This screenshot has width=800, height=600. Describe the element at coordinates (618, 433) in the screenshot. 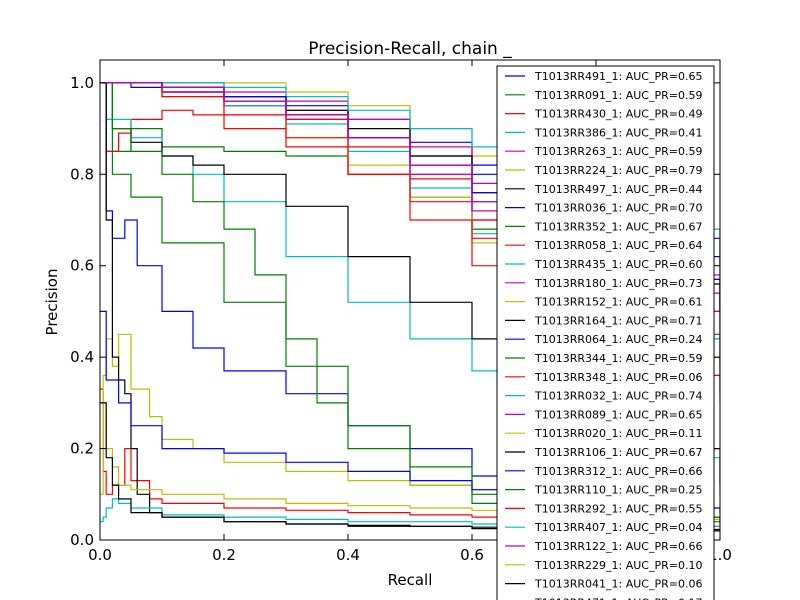

I see `legend-entry: T1013RR020_1: AUC_PR=0.11` at that location.